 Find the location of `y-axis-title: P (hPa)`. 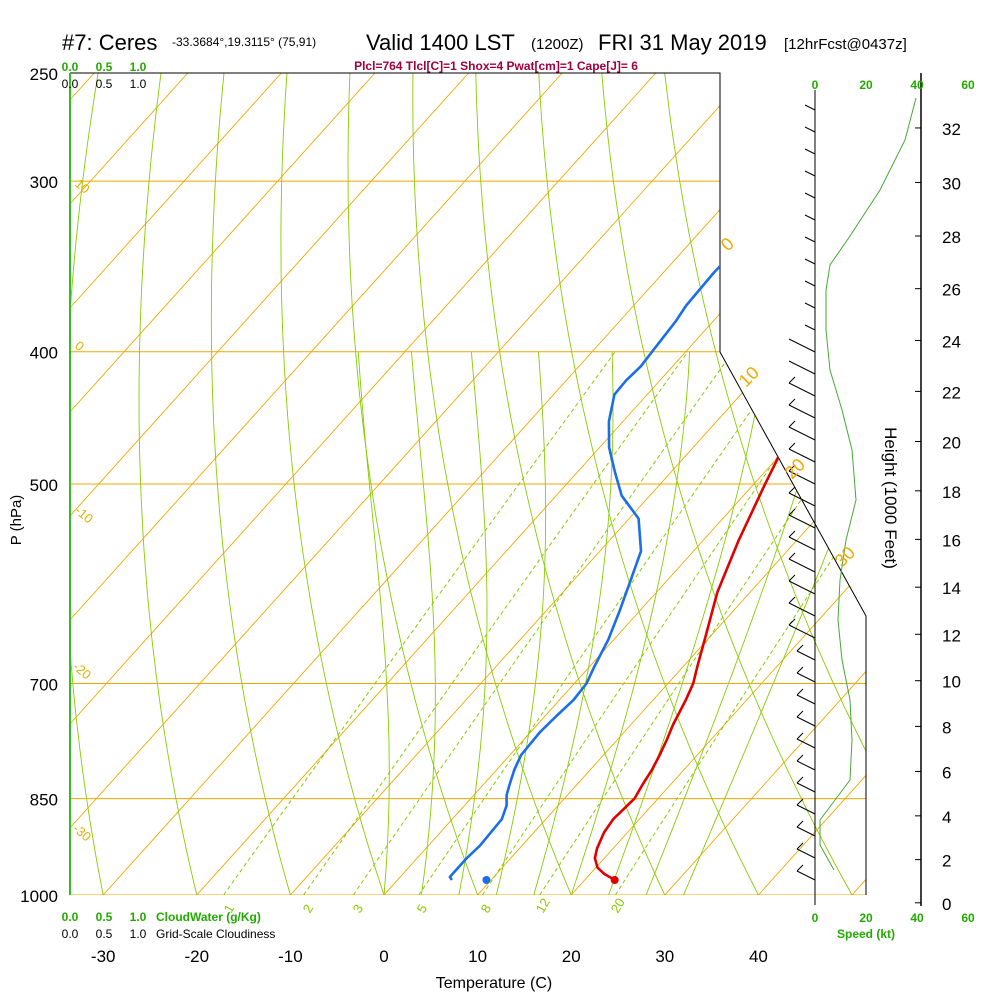

y-axis-title: P (hPa) is located at coordinates (16, 520).